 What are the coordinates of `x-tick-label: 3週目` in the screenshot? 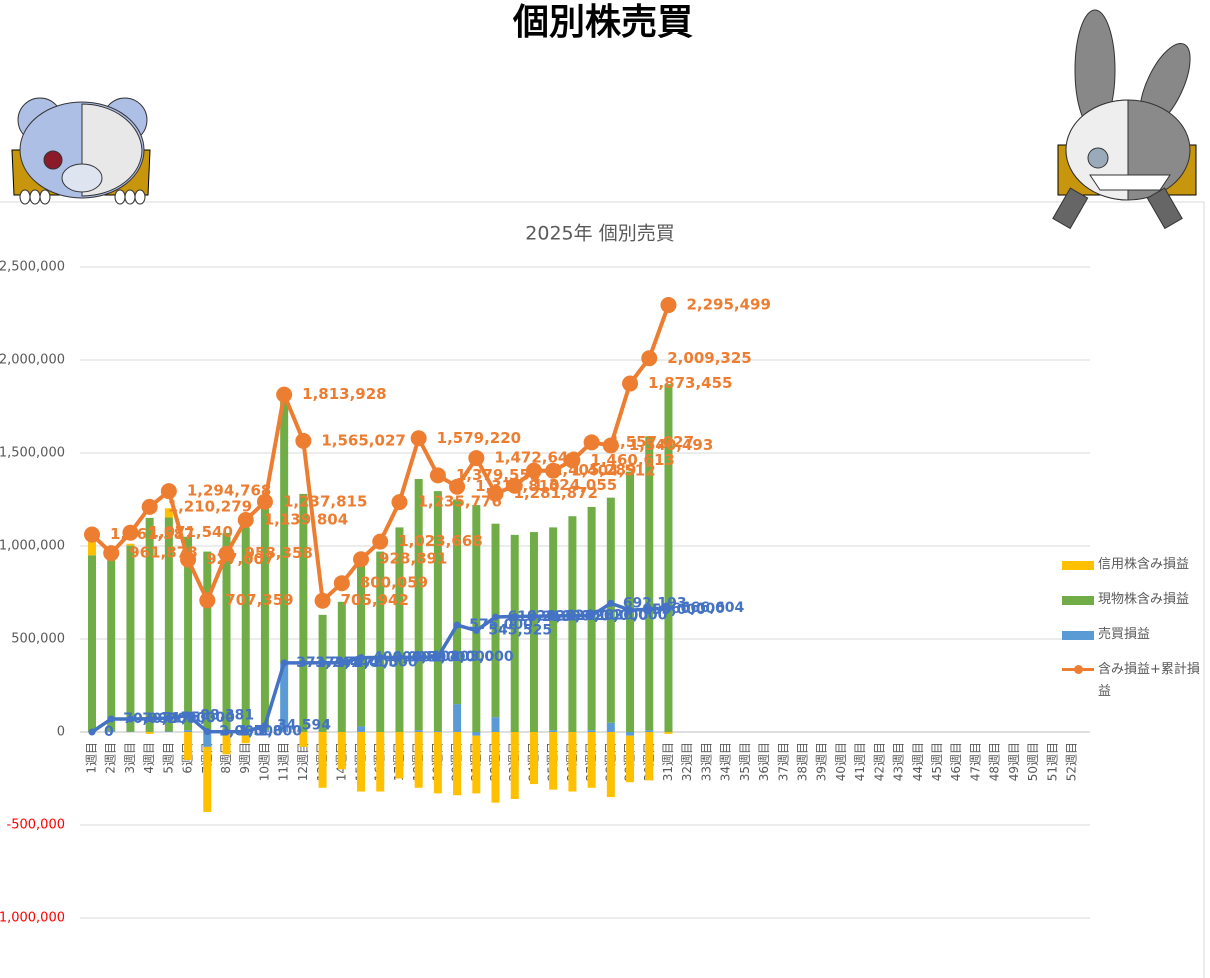 It's located at (130, 758).